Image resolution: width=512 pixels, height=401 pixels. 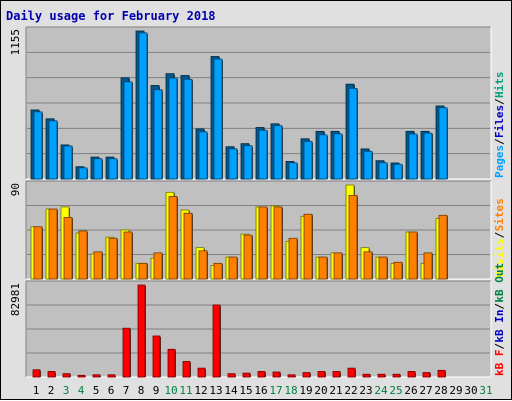 What do you see at coordinates (320, 390) in the screenshot?
I see `x-tick-label: 20` at bounding box center [320, 390].